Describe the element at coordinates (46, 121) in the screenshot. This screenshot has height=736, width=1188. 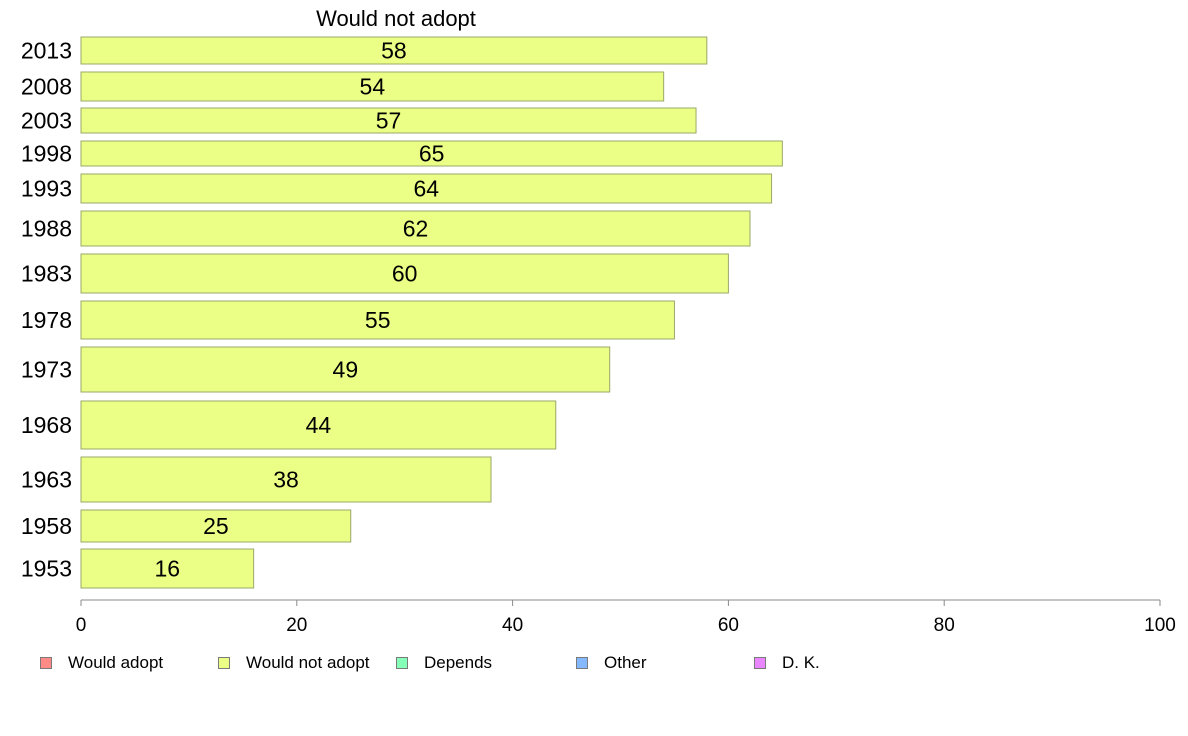
I see `category-label-2003: 2003` at that location.